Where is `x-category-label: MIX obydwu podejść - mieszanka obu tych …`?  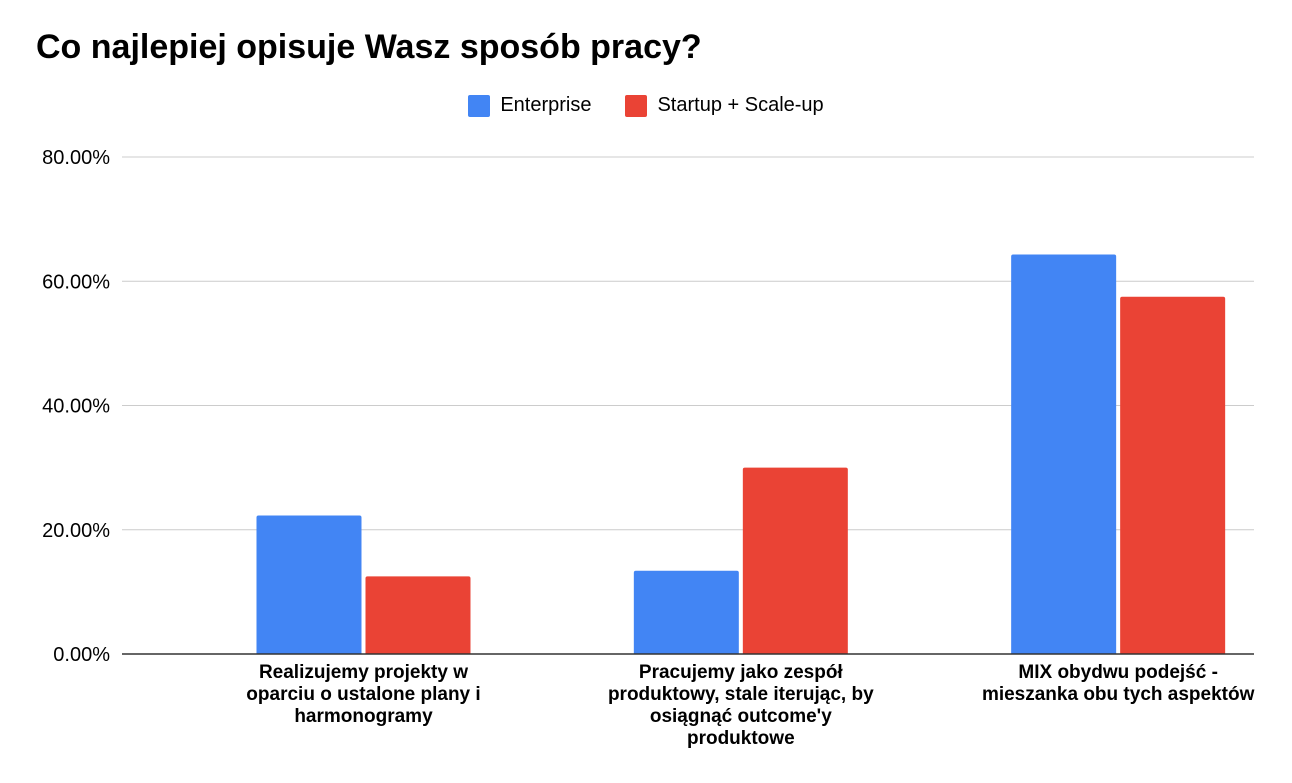 x-category-label: MIX obydwu podejść - mieszanka obu tych … is located at coordinates (1118, 683).